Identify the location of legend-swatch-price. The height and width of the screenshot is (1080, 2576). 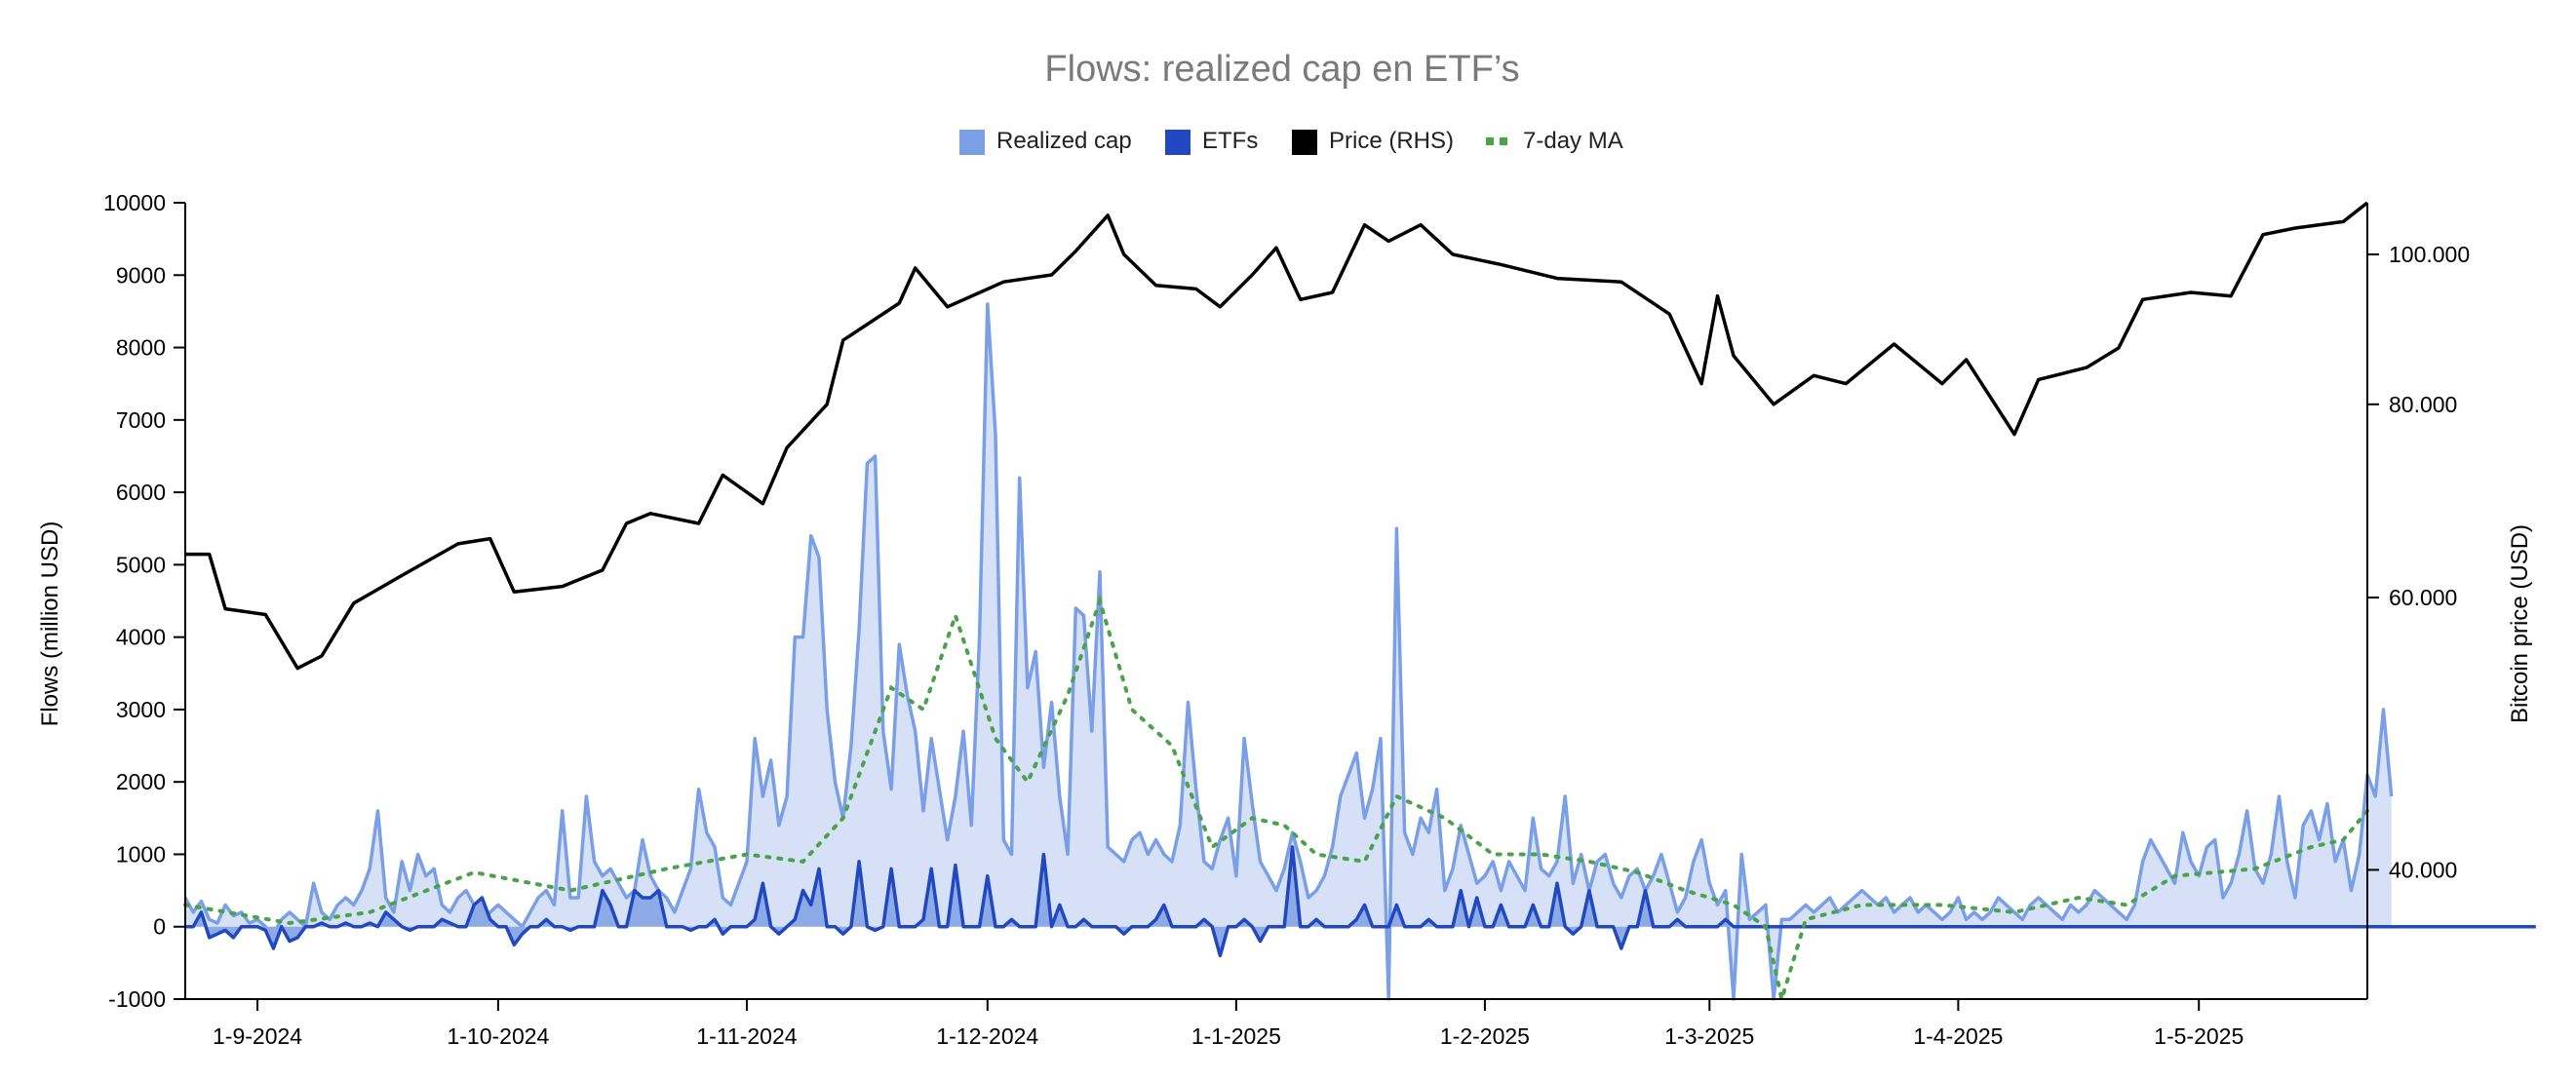
(1304, 142).